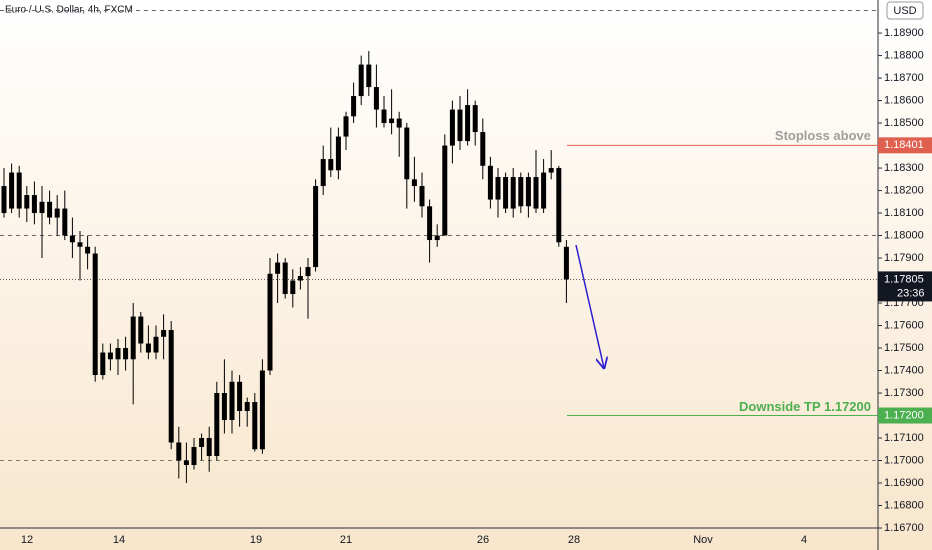  What do you see at coordinates (904, 483) in the screenshot?
I see `y-tick-label: 1.16900` at bounding box center [904, 483].